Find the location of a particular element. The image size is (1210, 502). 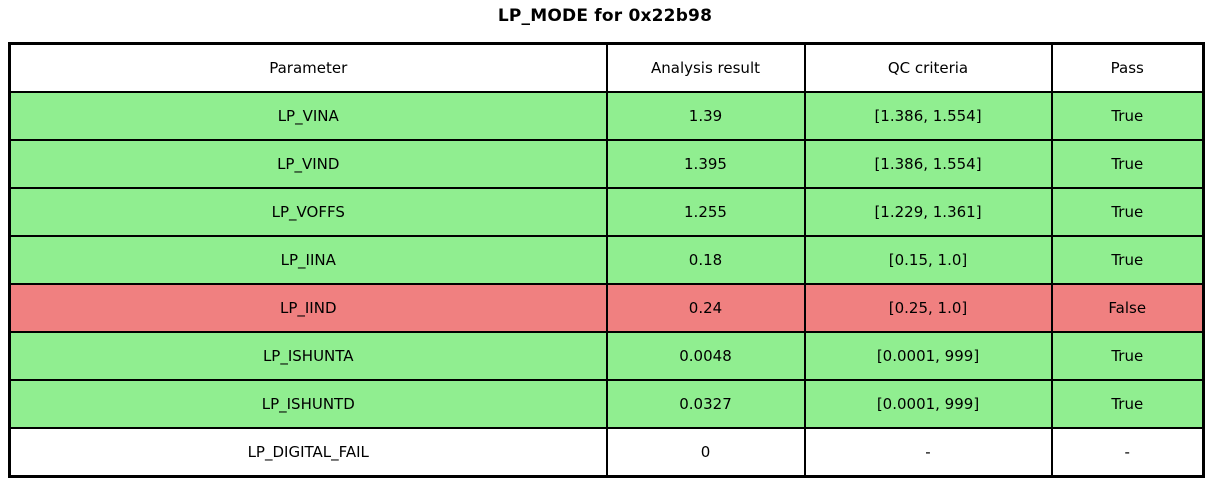

criteria-cell: - is located at coordinates (928, 452).